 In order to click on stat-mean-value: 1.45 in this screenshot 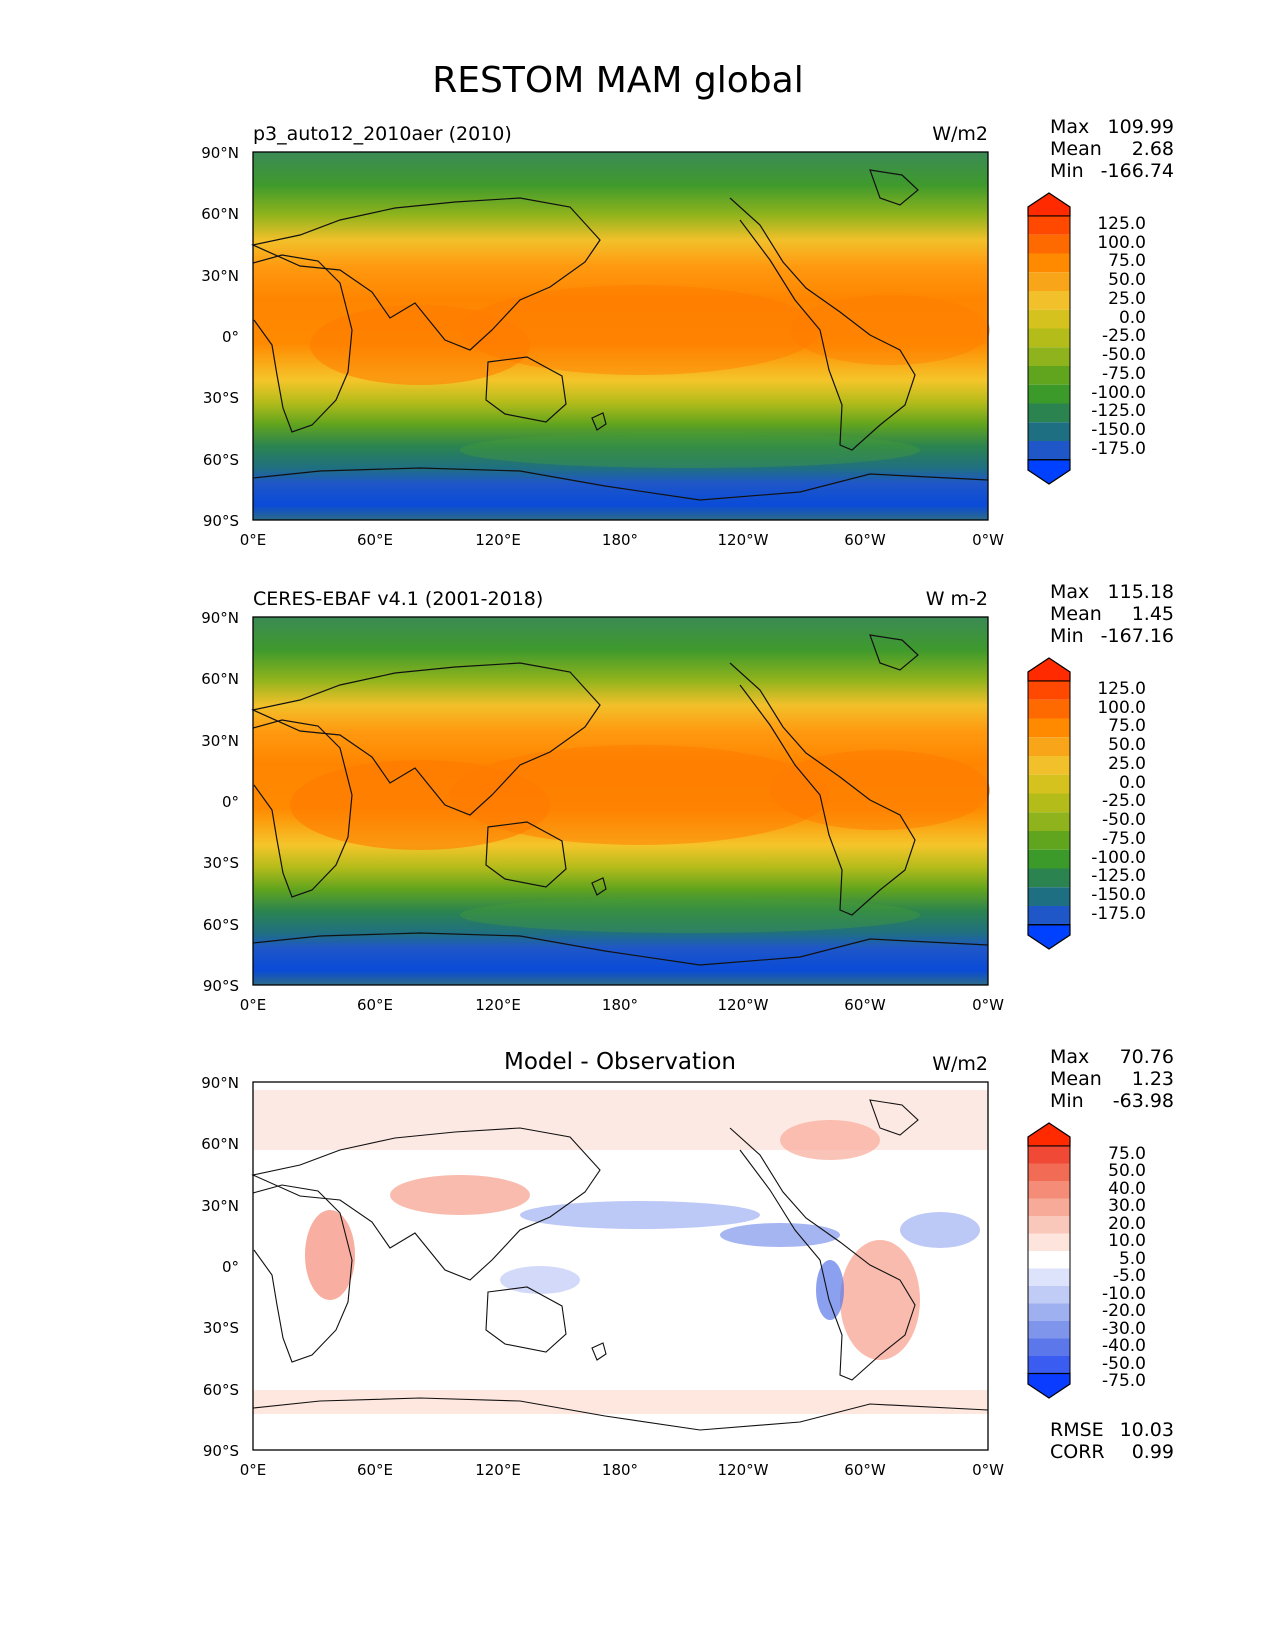, I will do `click(1153, 614)`.